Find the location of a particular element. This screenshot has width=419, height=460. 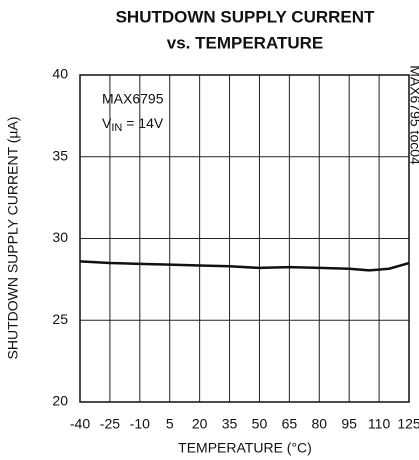

x-tick-label: 5 is located at coordinates (170, 424).